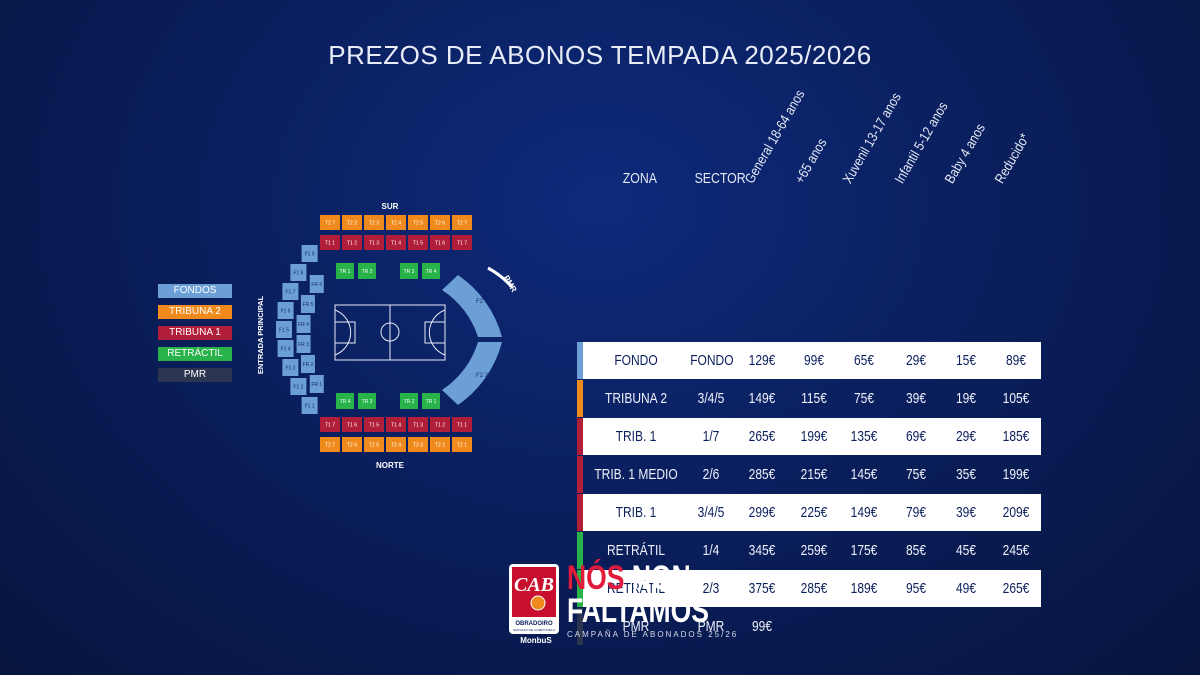 The width and height of the screenshot is (1200, 675). What do you see at coordinates (814, 626) in the screenshot?
I see `row-price` at bounding box center [814, 626].